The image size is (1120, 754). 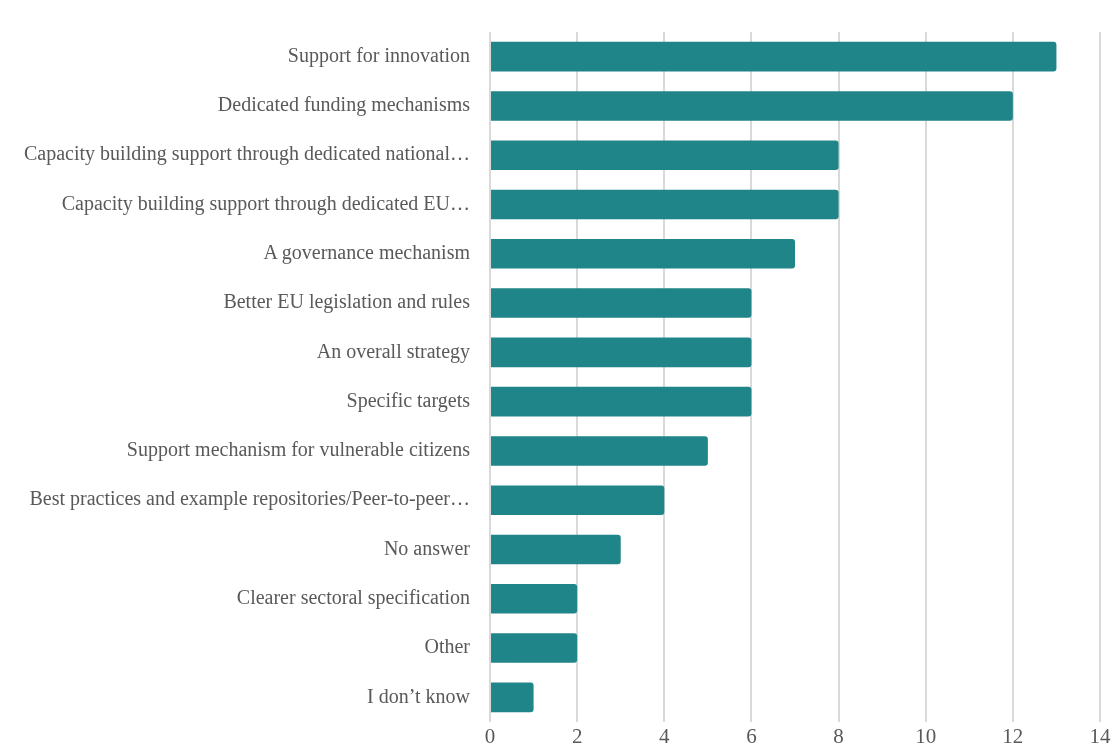 What do you see at coordinates (393, 351) in the screenshot?
I see `y-tick-label: An overall strategy` at bounding box center [393, 351].